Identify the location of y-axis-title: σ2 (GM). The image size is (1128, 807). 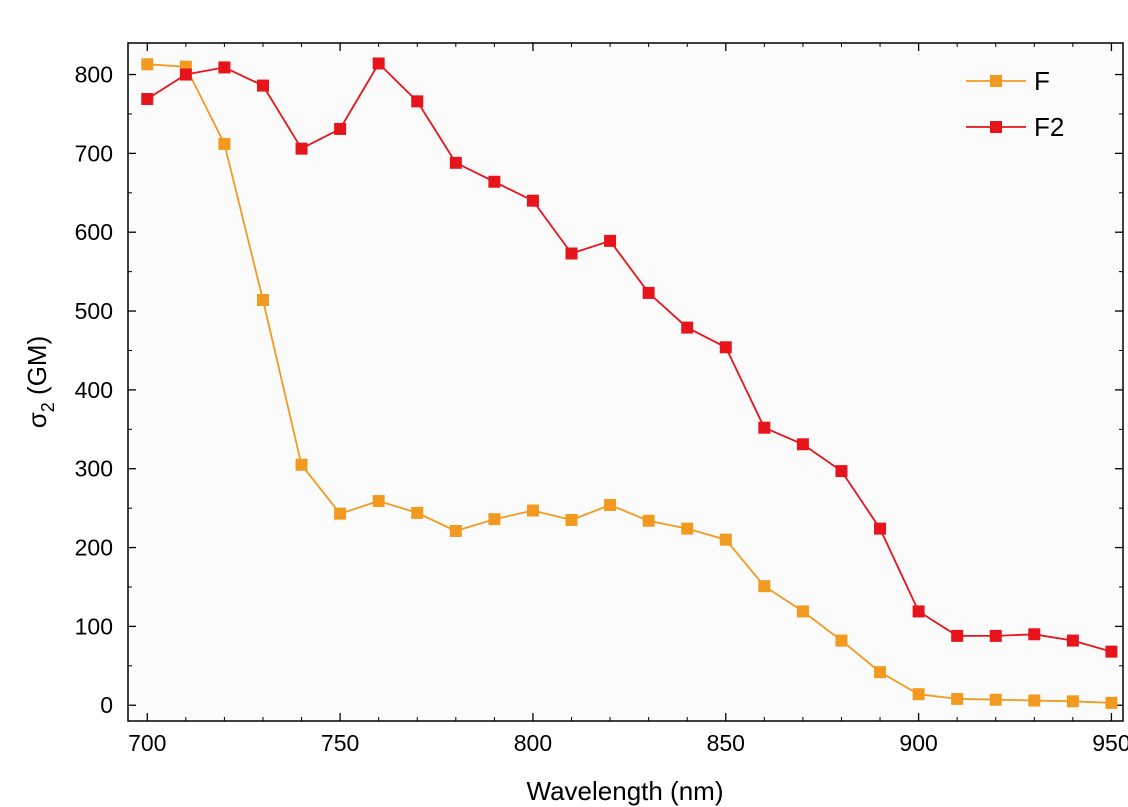
(40, 382).